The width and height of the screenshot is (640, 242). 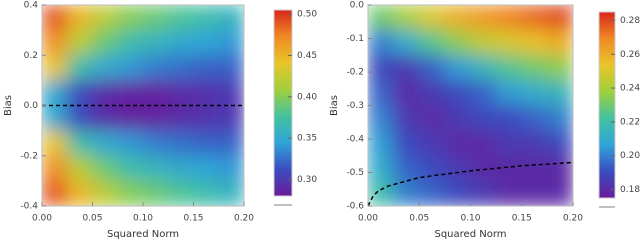 I want to click on colorbar-tick-label: 0.45, so click(x=307, y=56).